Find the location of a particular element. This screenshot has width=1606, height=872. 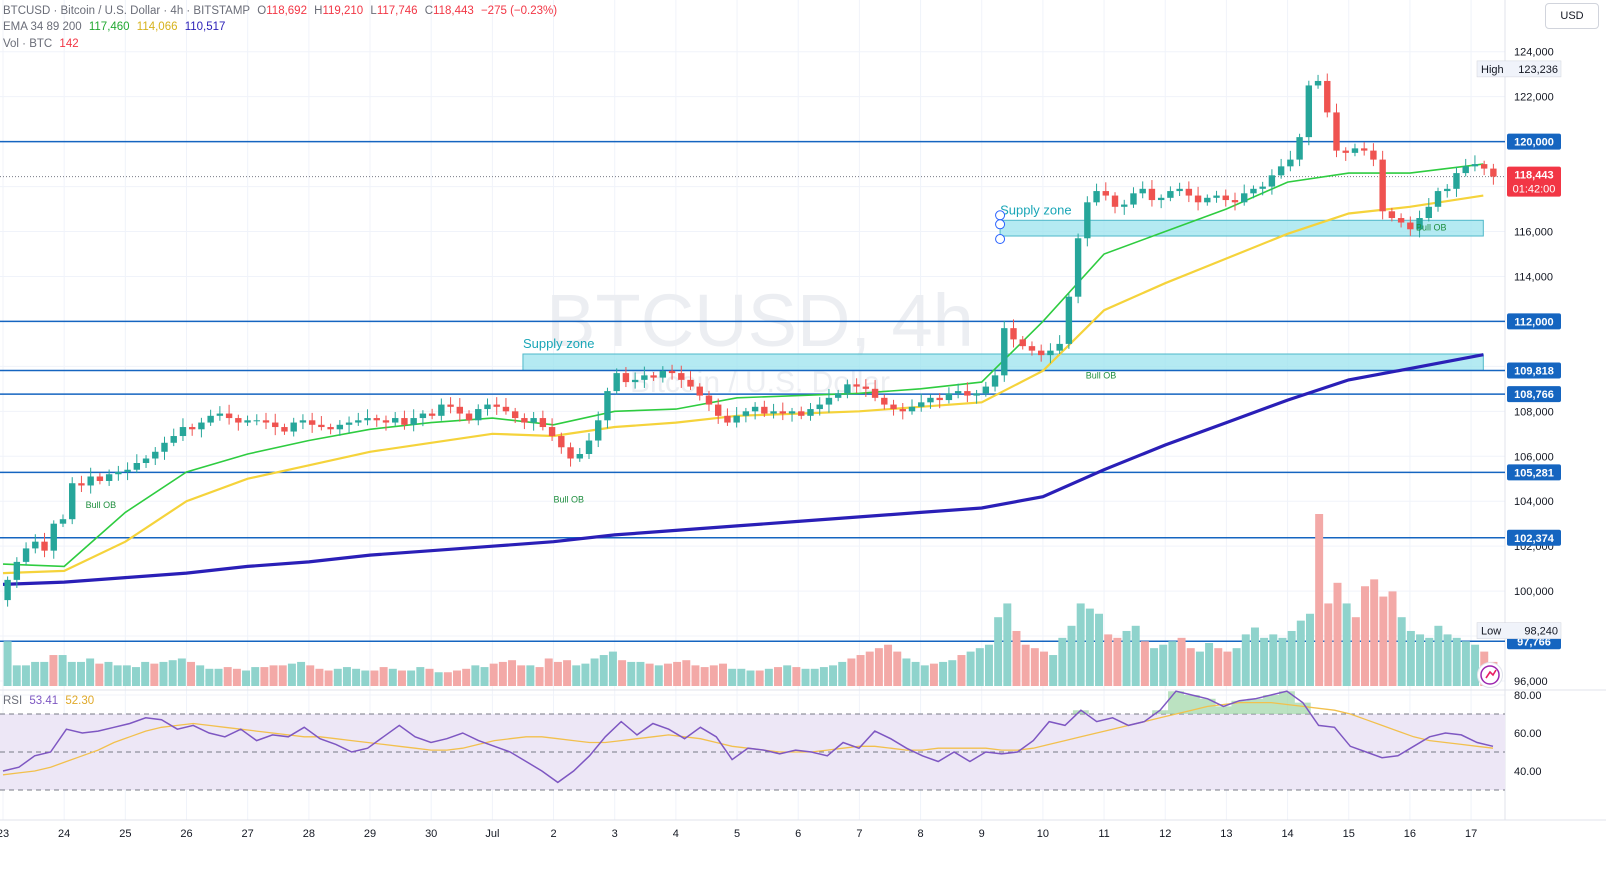

hline-price-label: 105,281 is located at coordinates (1534, 473).